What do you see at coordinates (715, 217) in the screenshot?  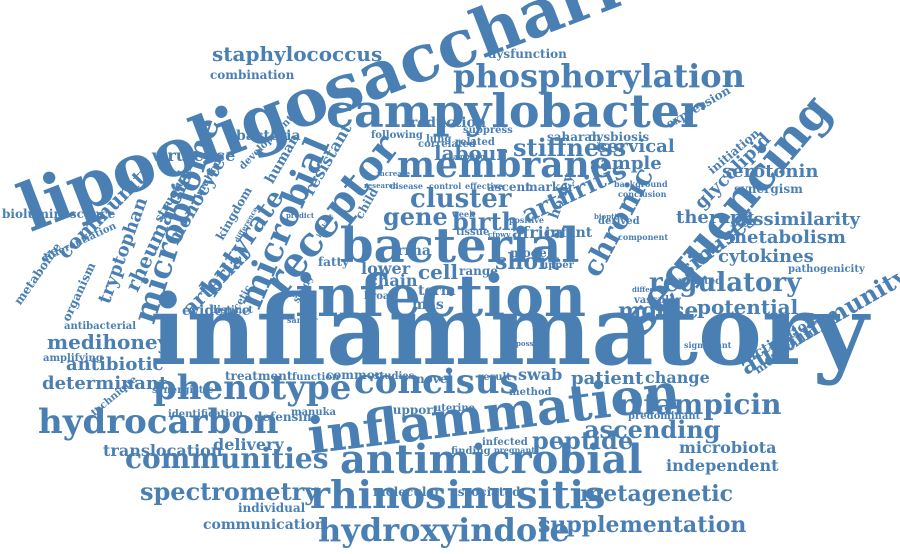 I see `cloud-word: therapy` at bounding box center [715, 217].